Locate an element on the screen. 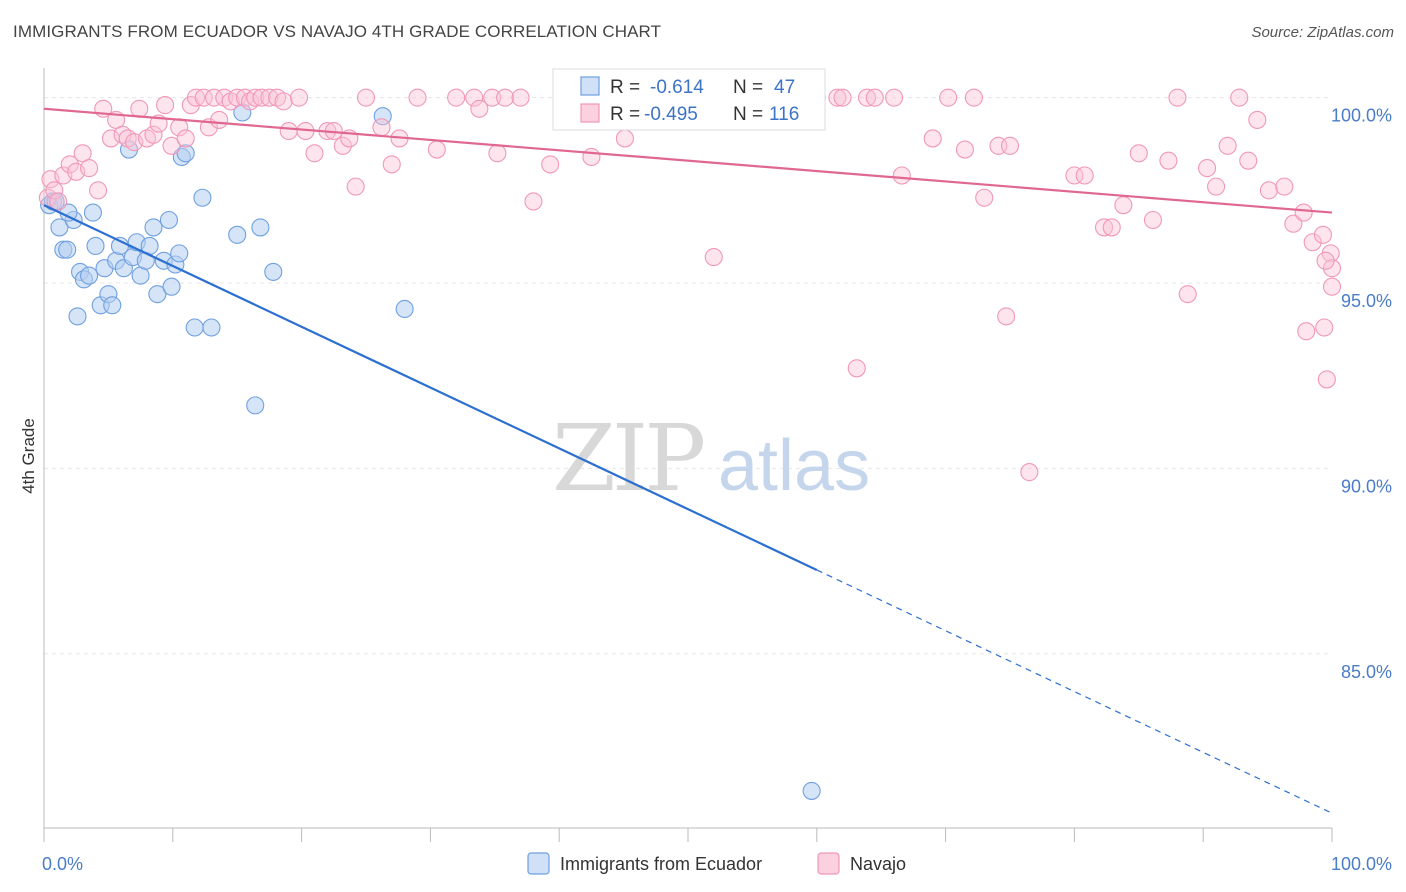  legend-r-label-ecuador: R = is located at coordinates (625, 87).